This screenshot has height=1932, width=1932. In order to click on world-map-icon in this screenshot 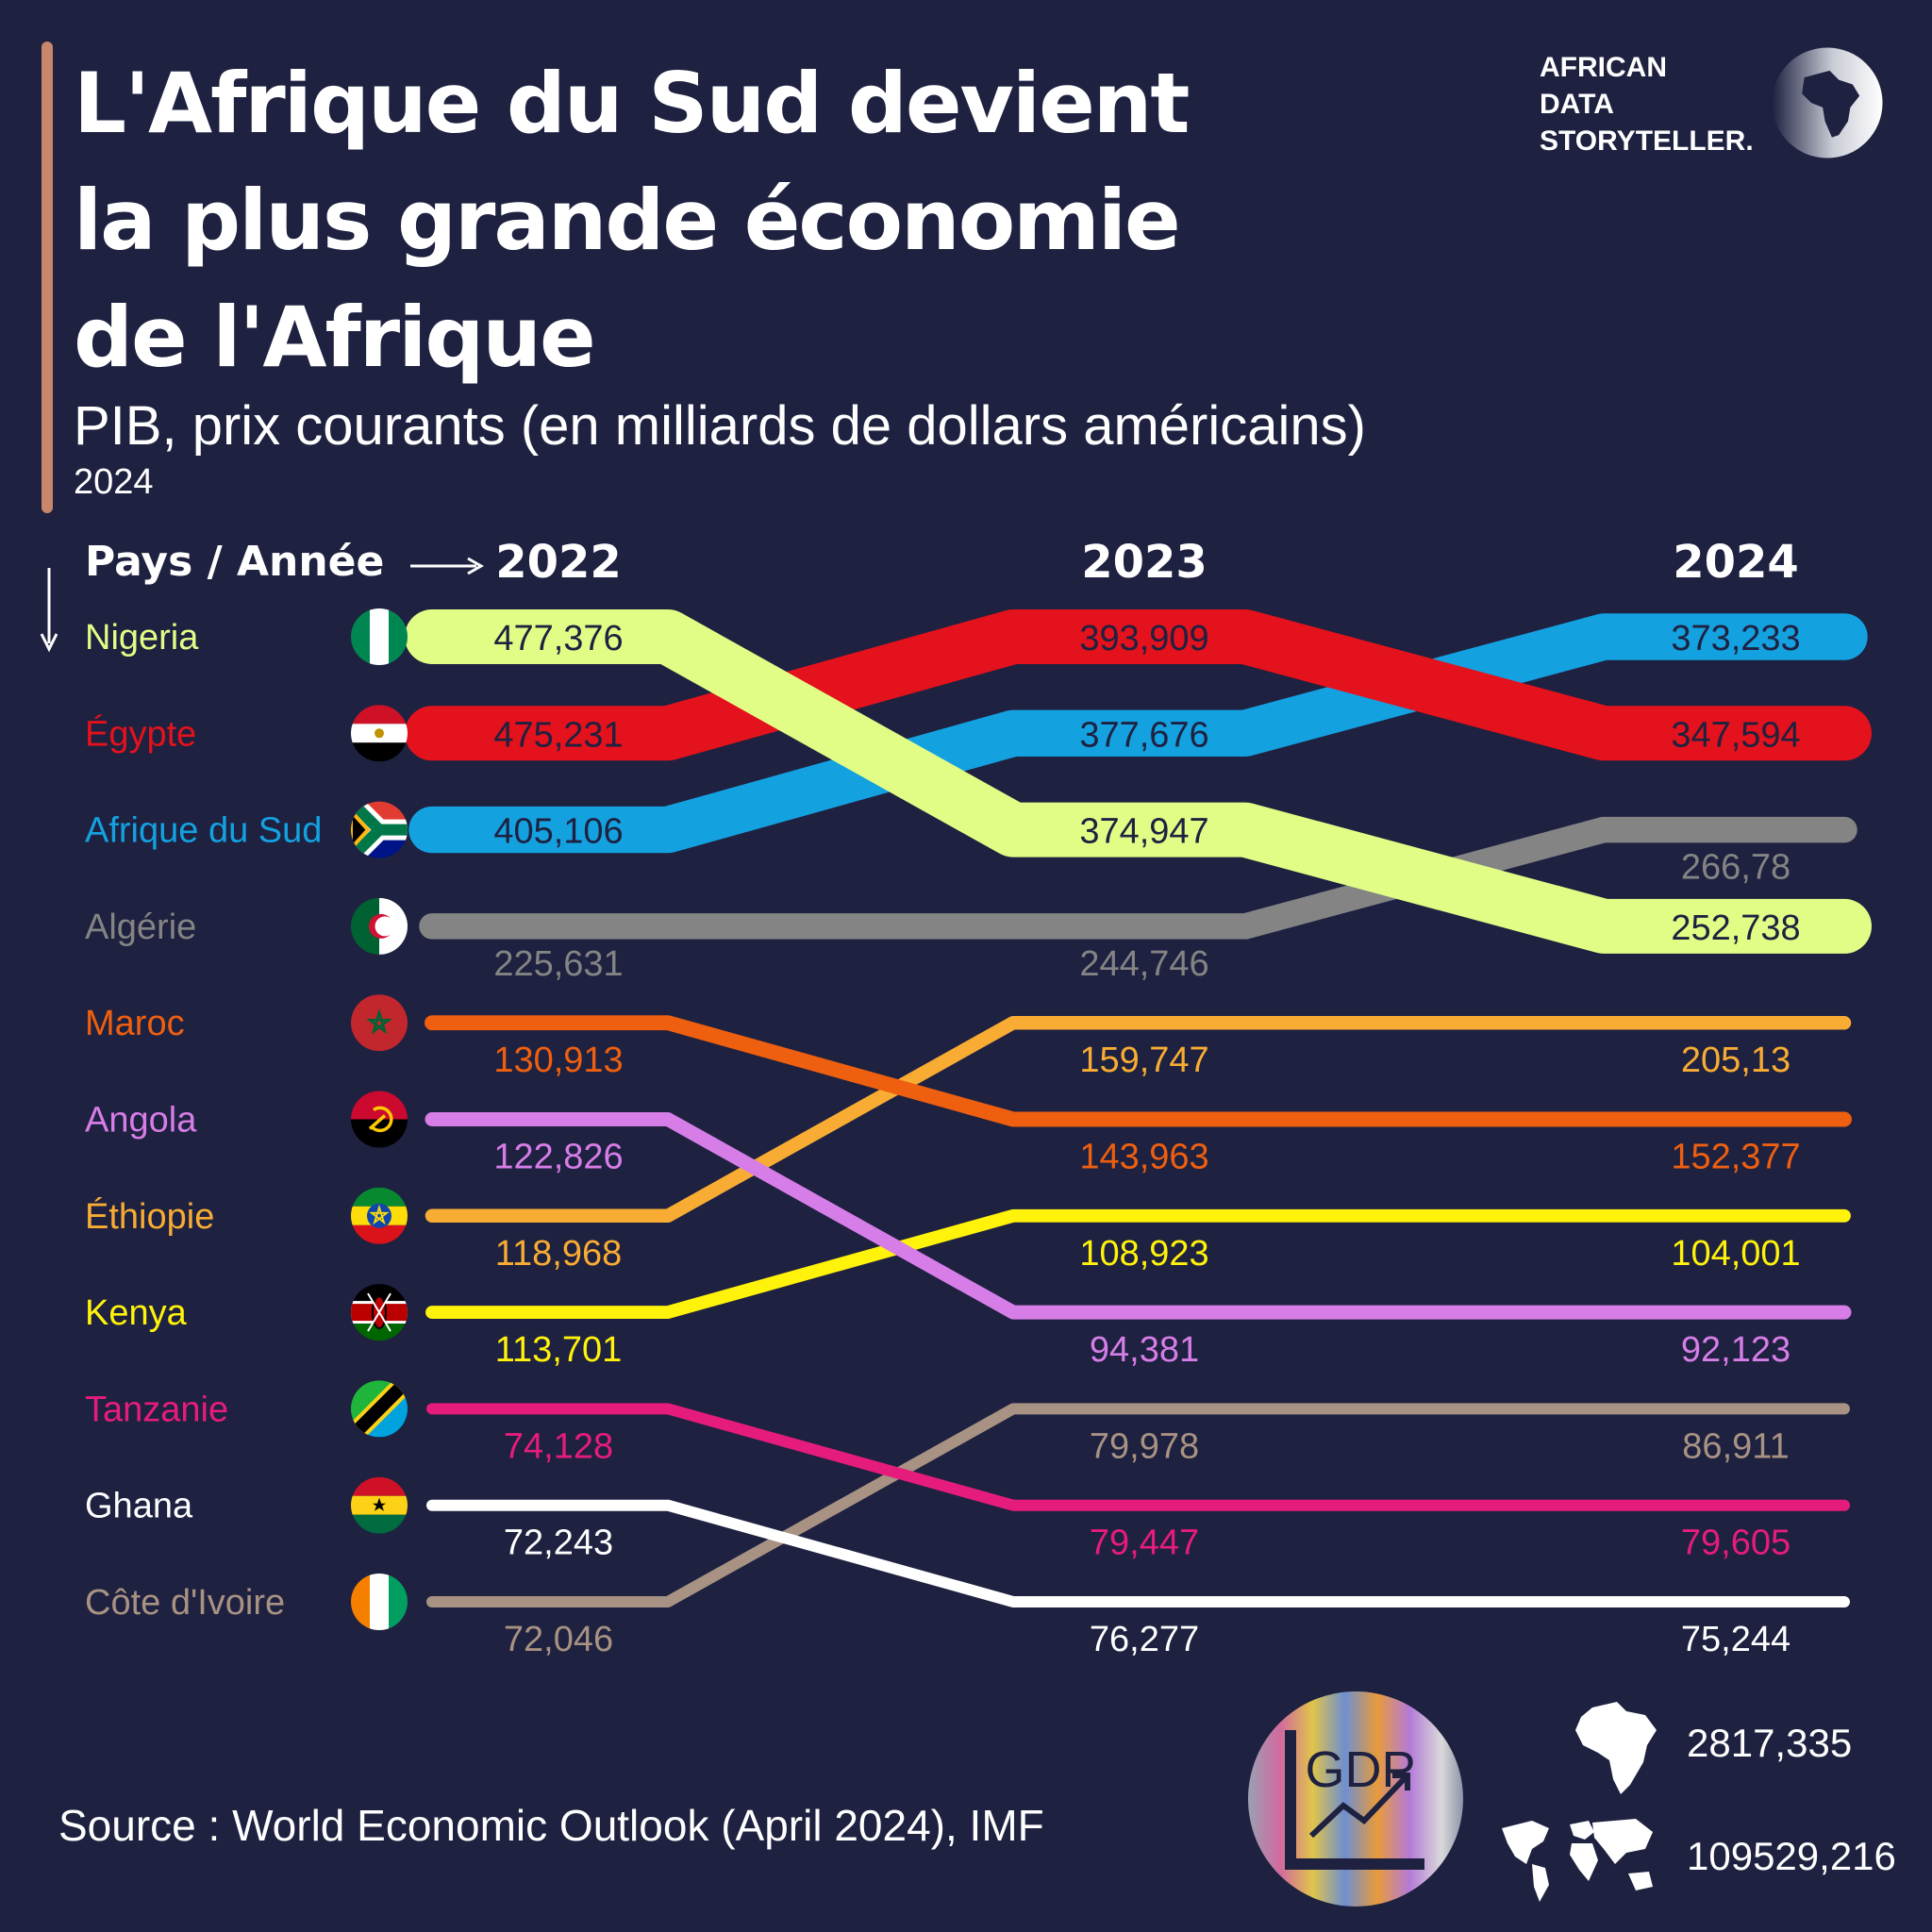, I will do `click(1577, 1861)`.